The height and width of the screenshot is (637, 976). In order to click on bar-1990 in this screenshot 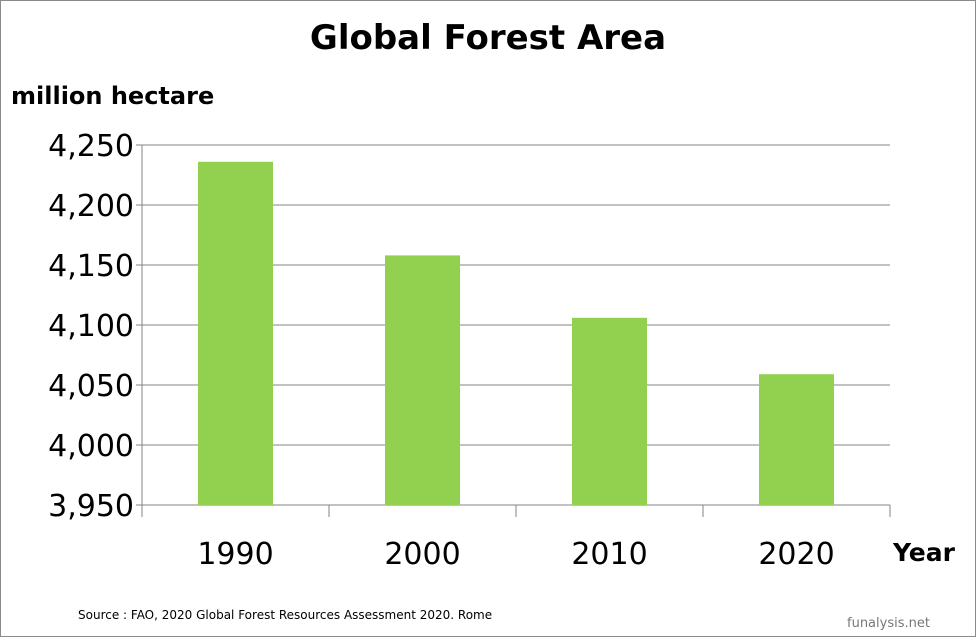, I will do `click(235, 333)`.